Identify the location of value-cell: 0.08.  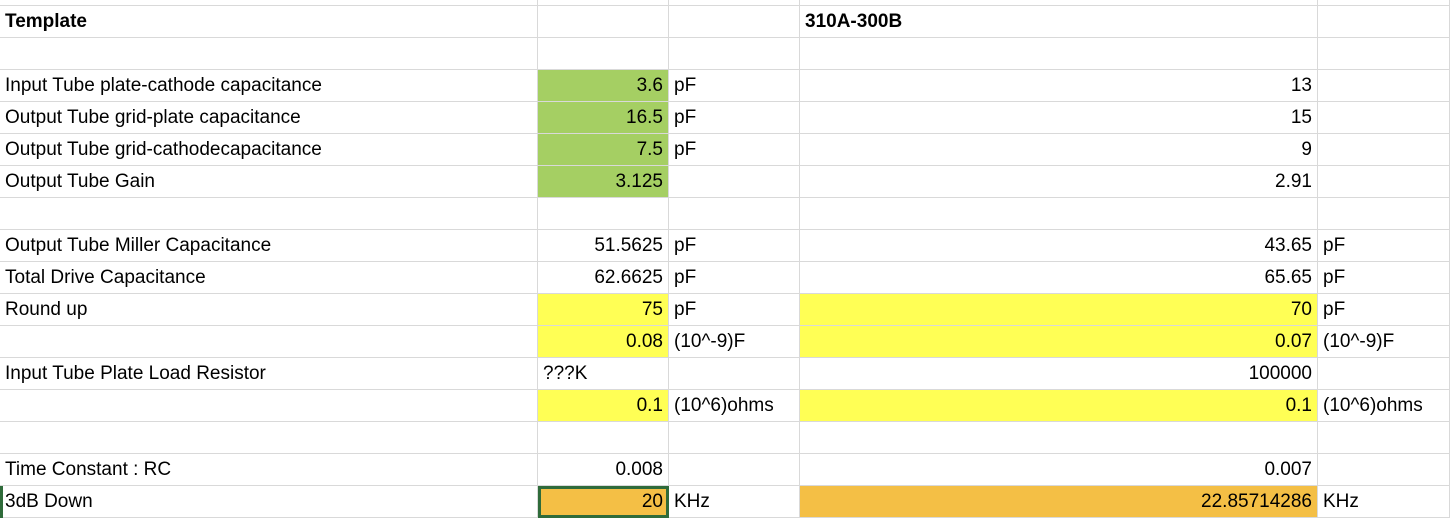
(603, 342).